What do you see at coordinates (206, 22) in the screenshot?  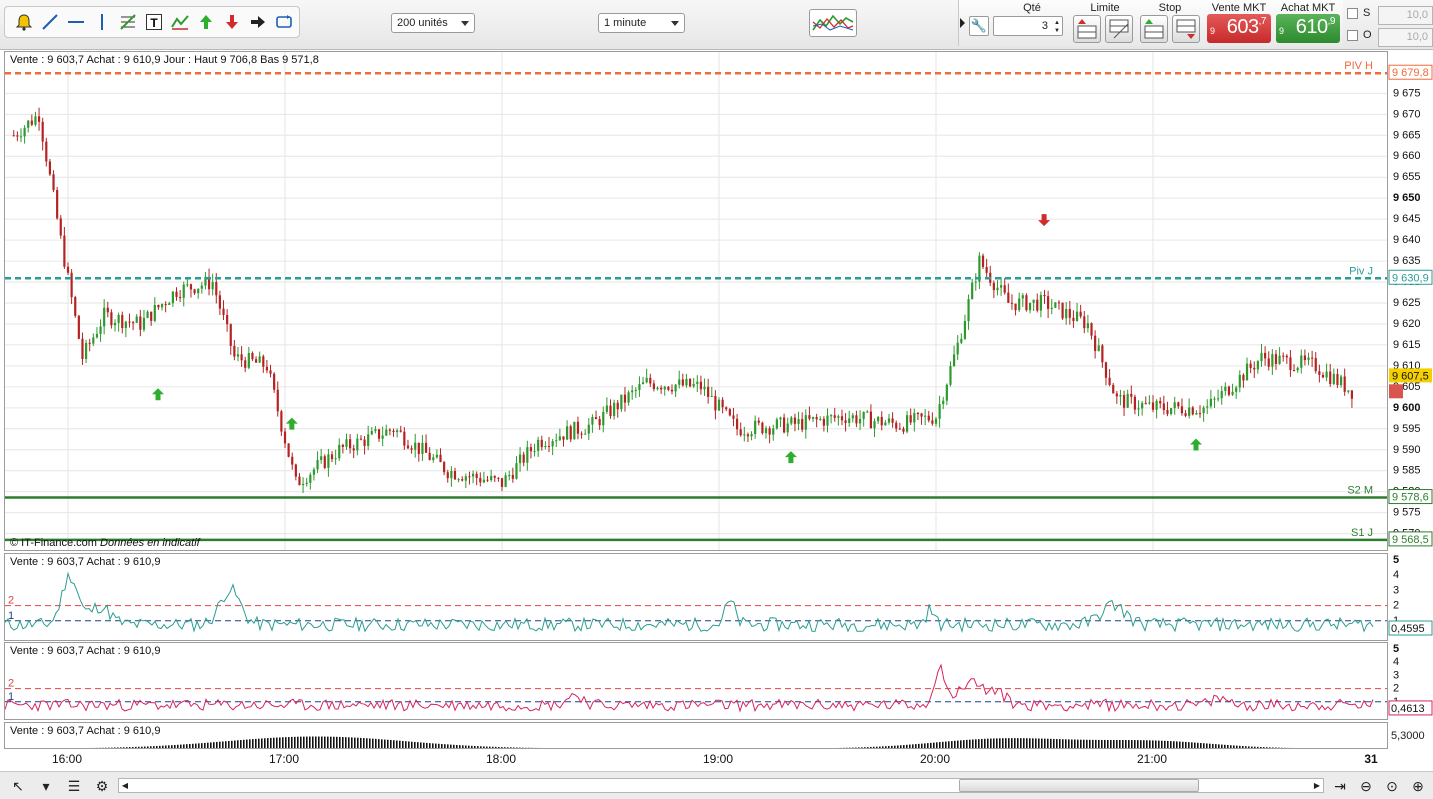 I see `up-arrow-tool-icon` at bounding box center [206, 22].